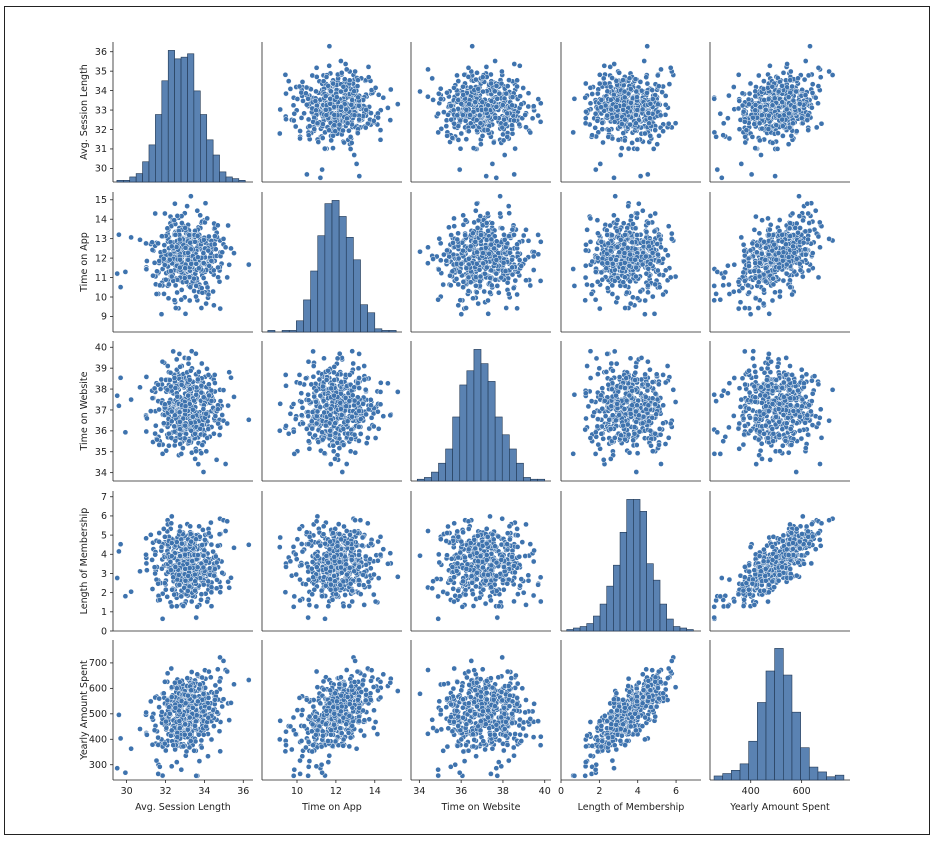 The image size is (937, 845). I want to click on y-tick-label: 11, so click(101, 278).